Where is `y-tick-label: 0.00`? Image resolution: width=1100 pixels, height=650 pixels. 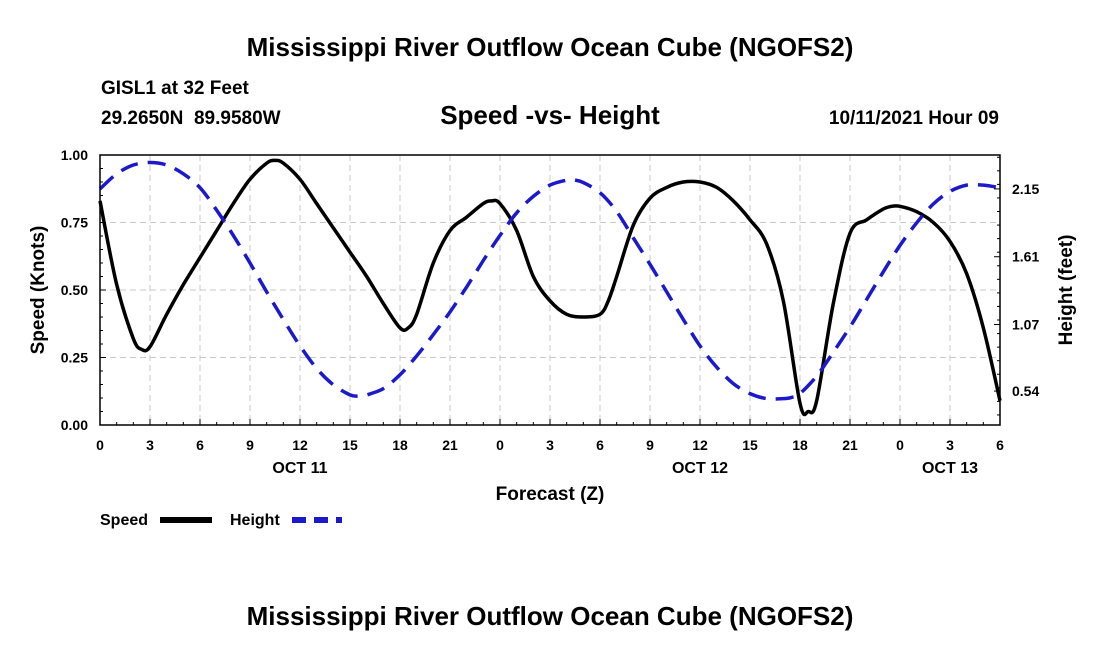
y-tick-label: 0.00 is located at coordinates (74, 425).